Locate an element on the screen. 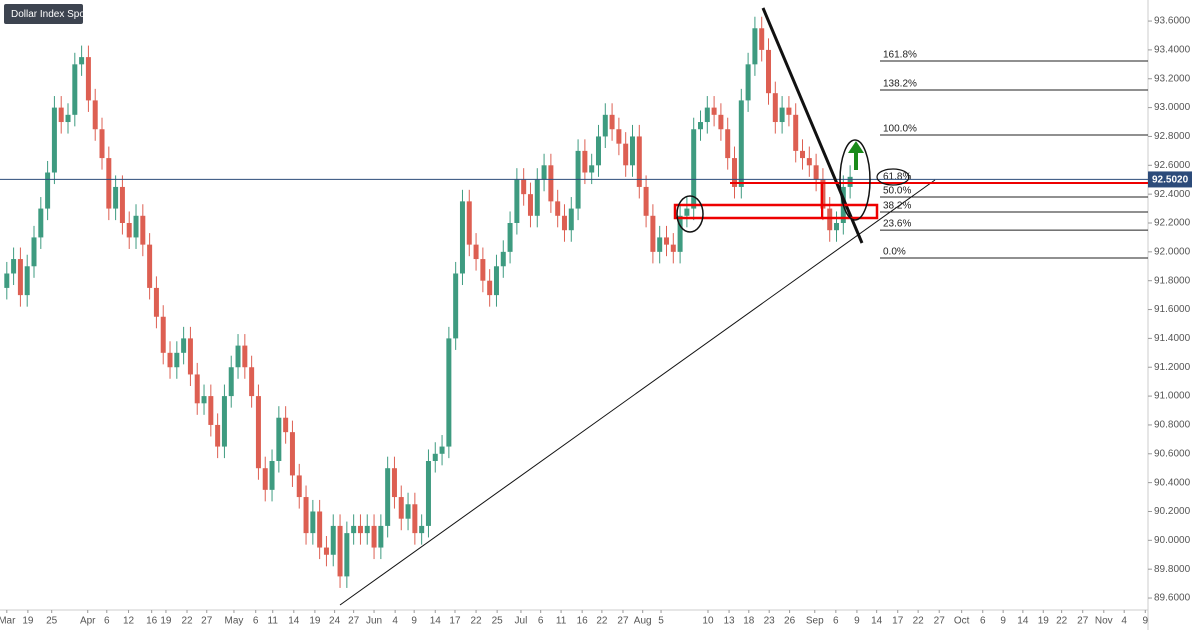 The image size is (1200, 630). x-tick-label: 25 is located at coordinates (52, 621).